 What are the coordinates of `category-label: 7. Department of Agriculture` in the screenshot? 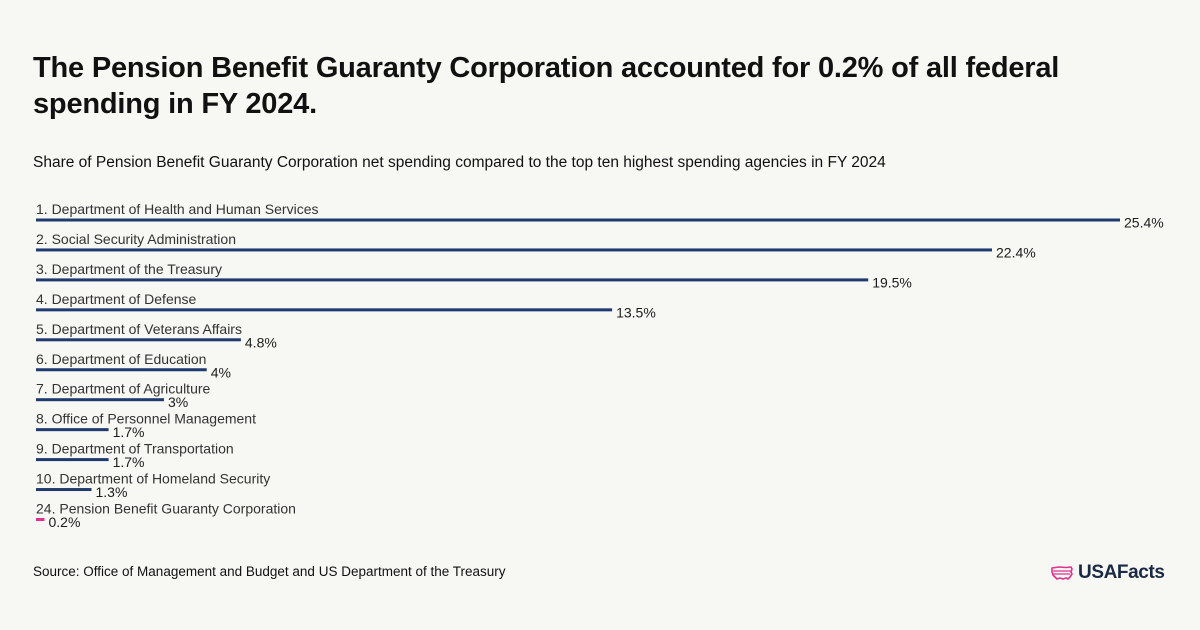 It's located at (123, 389).